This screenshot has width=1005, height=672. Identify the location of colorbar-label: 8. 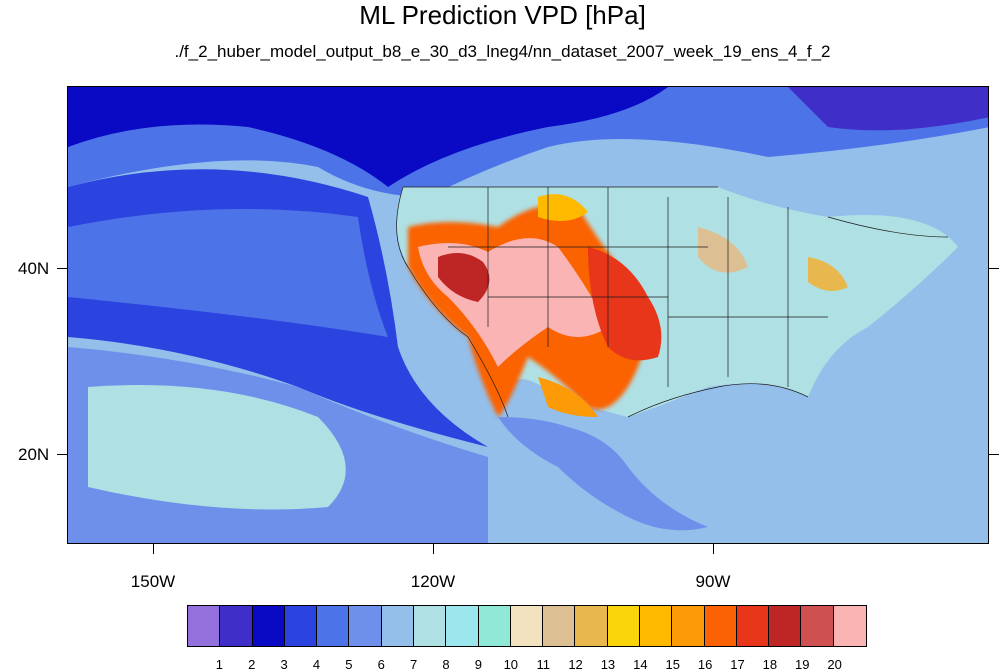
(446, 664).